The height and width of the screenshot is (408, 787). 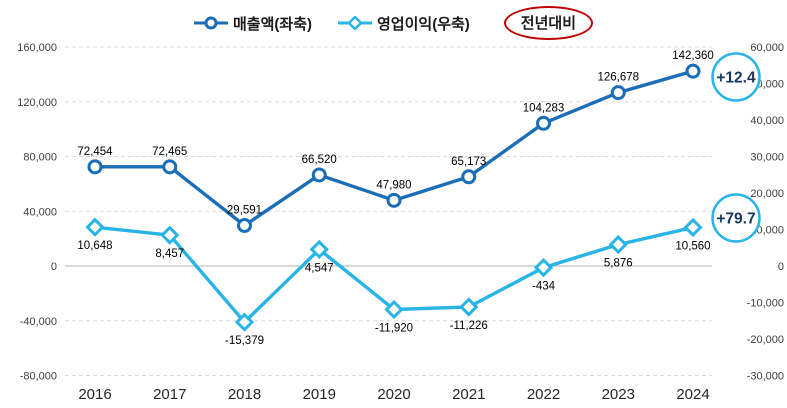 What do you see at coordinates (468, 394) in the screenshot?
I see `x-axis-label: 2021` at bounding box center [468, 394].